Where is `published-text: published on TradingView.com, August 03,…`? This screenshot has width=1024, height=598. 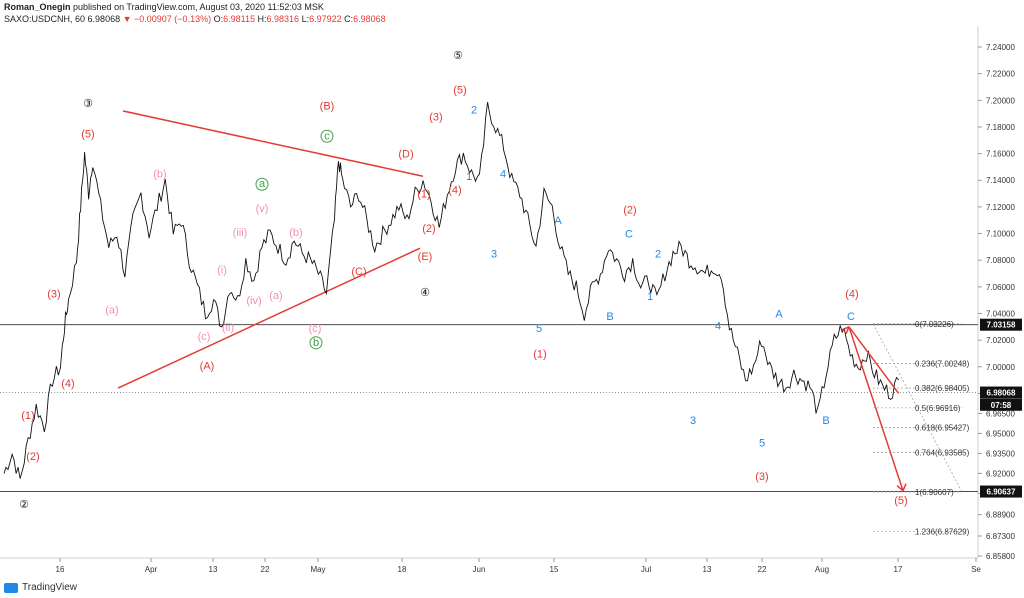
published-text: published on TradingView.com, August 03,… is located at coordinates (198, 7).